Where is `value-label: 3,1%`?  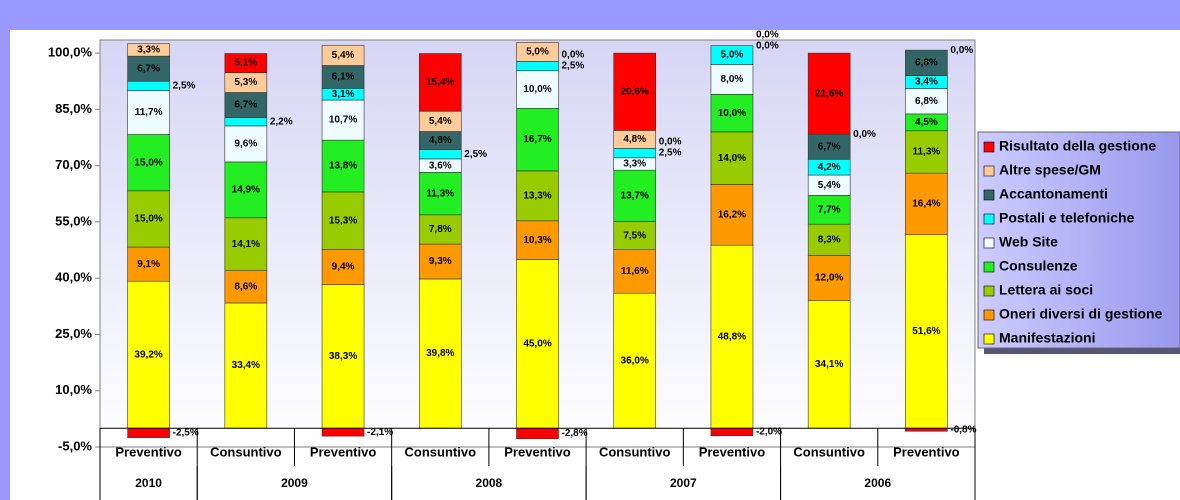 value-label: 3,1% is located at coordinates (343, 94).